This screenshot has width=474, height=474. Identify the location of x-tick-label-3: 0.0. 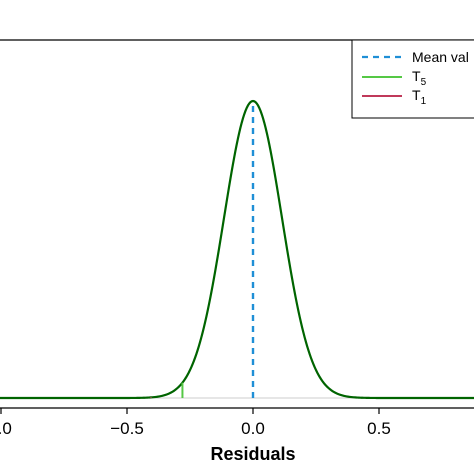
(253, 428).